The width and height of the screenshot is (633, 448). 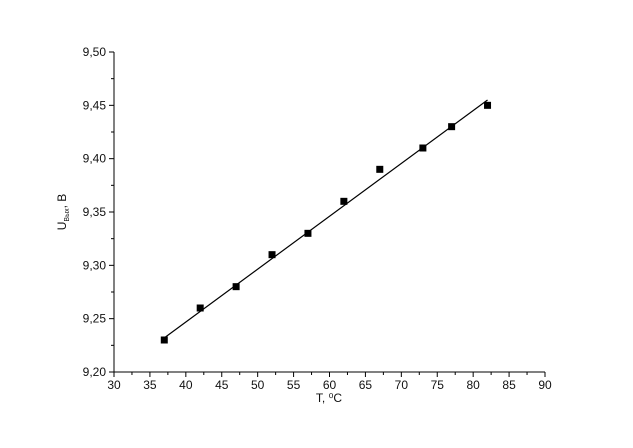 What do you see at coordinates (473, 385) in the screenshot?
I see `x-tick-label: 80` at bounding box center [473, 385].